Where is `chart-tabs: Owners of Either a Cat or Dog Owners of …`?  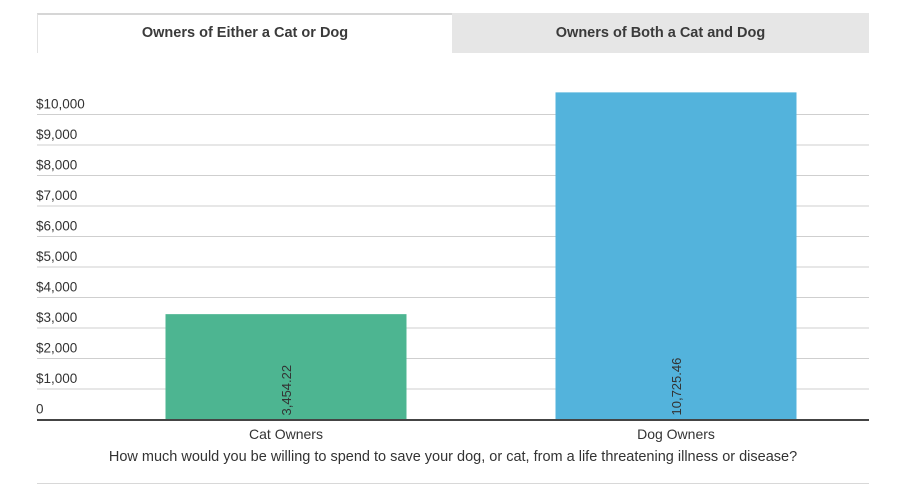
chart-tabs: Owners of Either a Cat or Dog Owners of … is located at coordinates (453, 33).